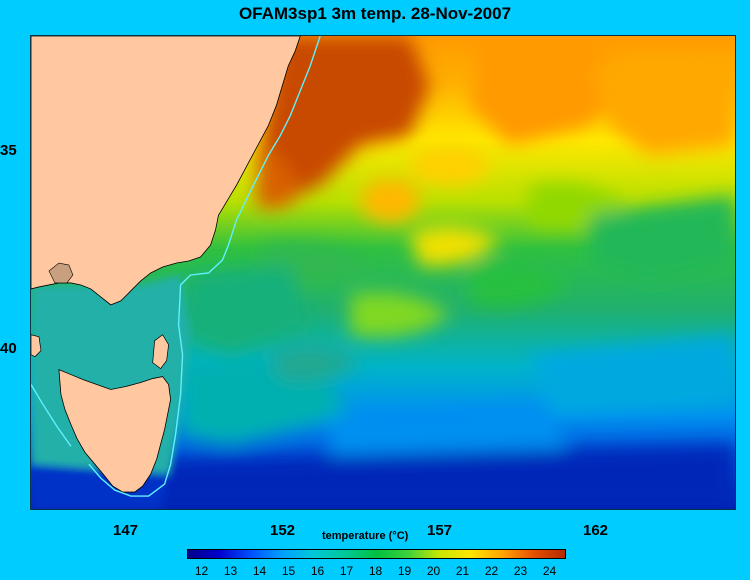 The width and height of the screenshot is (750, 580). Describe the element at coordinates (36, 346) in the screenshot. I see `king-island` at that location.